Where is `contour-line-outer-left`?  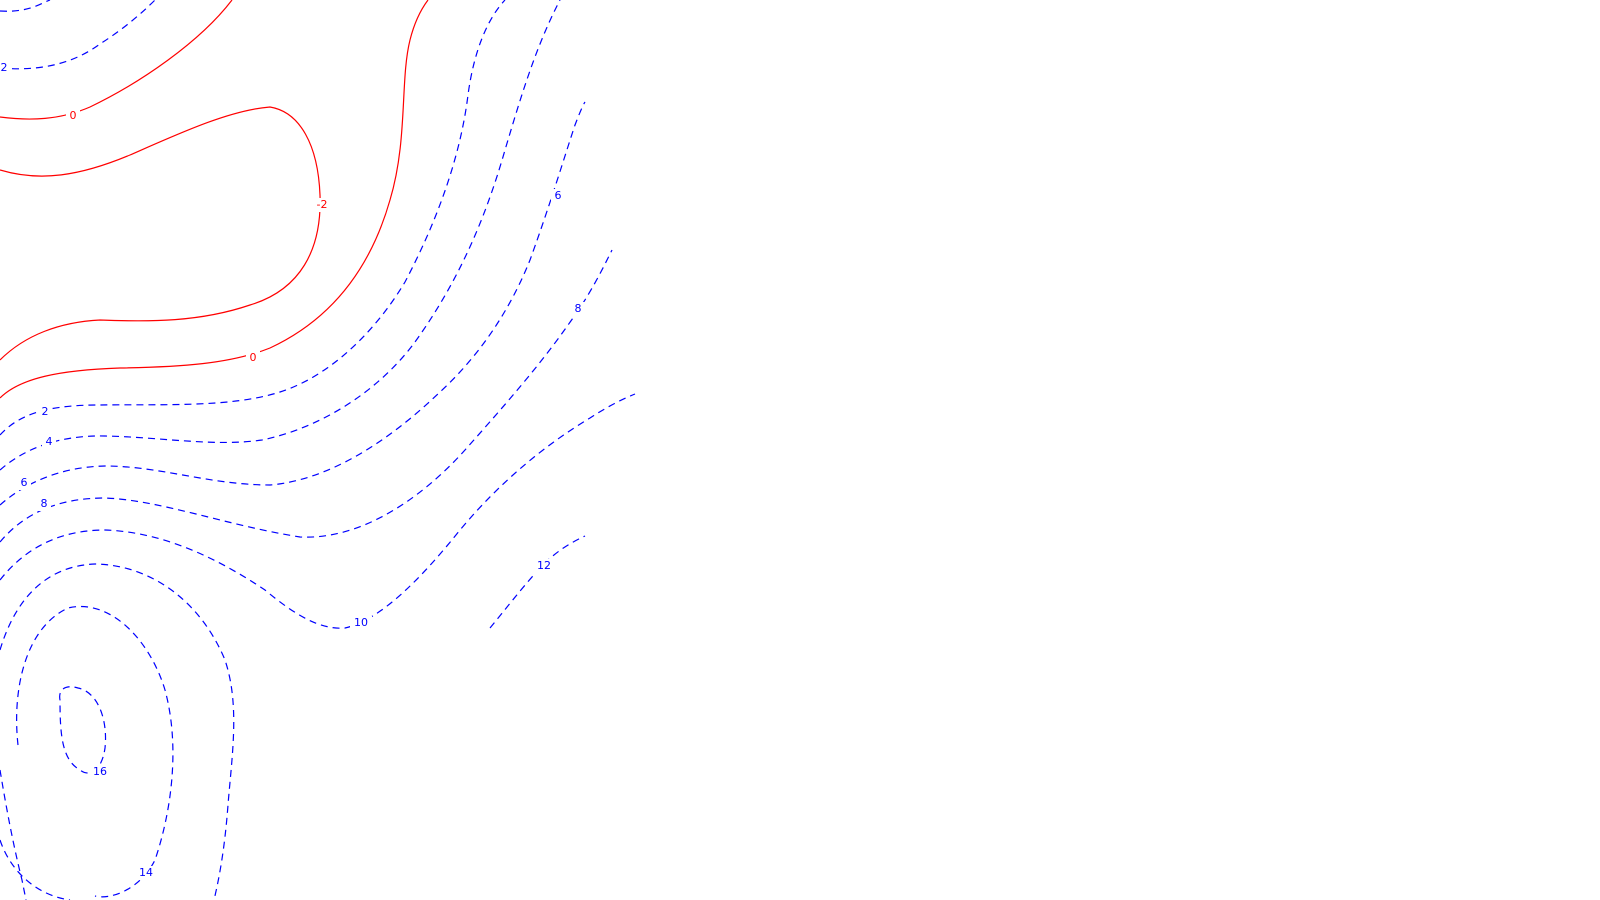
contour-line-outer-left is located at coordinates (13, 834).